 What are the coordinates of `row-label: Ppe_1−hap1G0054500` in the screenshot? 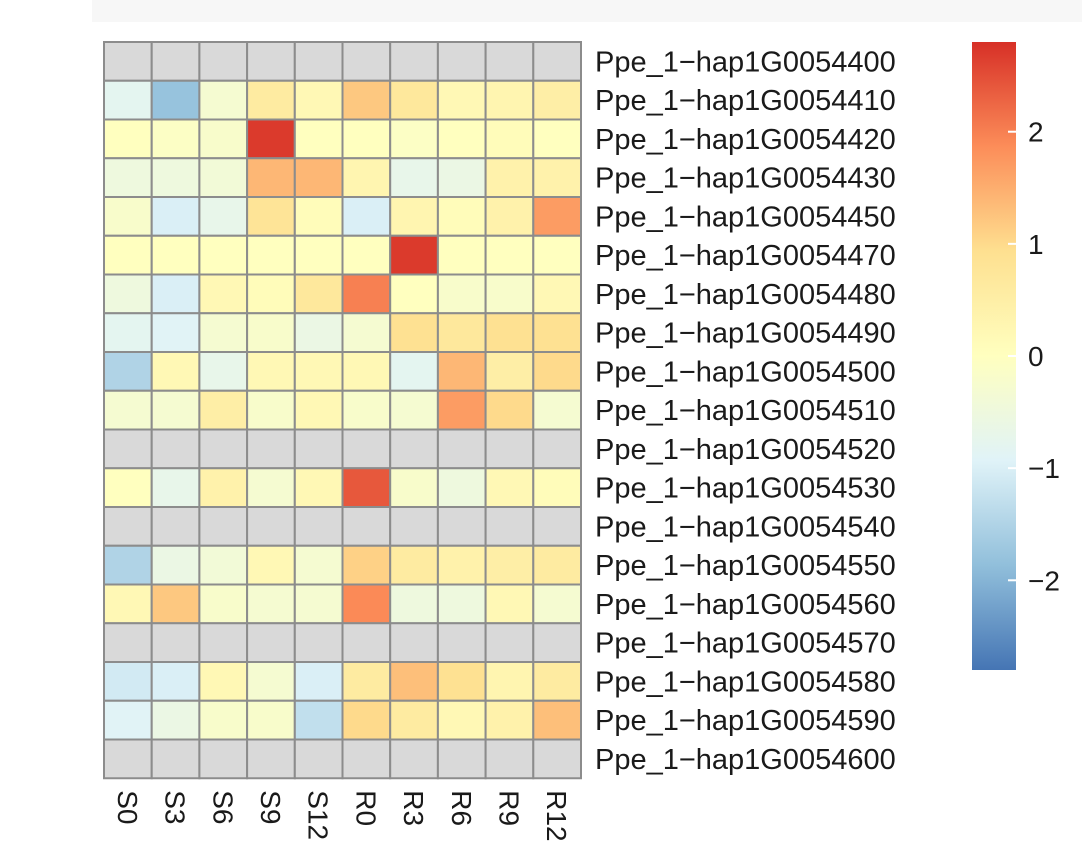 It's located at (745, 372).